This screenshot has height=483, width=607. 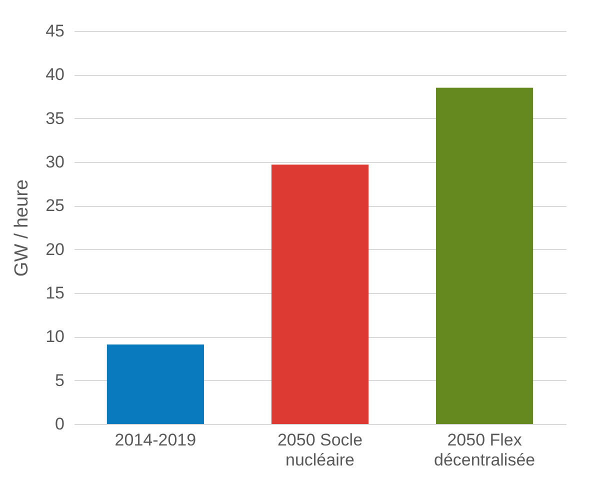 I want to click on x-tick-label: 2050 Flex décentralisée, so click(x=485, y=450).